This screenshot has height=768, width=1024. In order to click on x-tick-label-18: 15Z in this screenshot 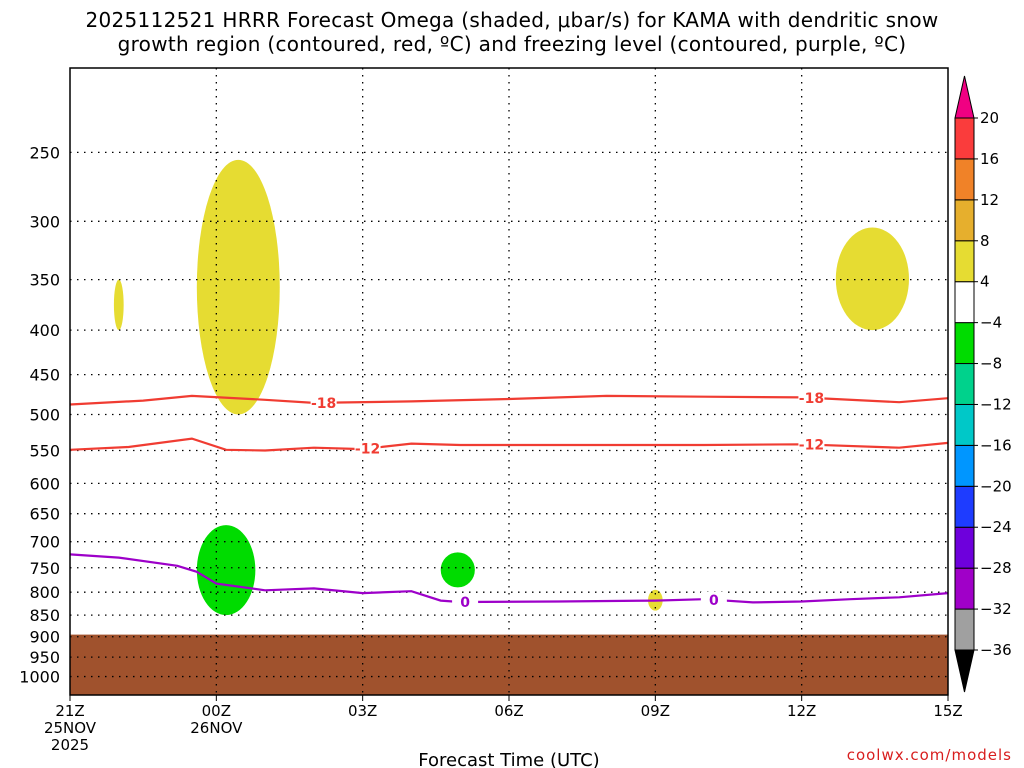, I will do `click(947, 711)`.